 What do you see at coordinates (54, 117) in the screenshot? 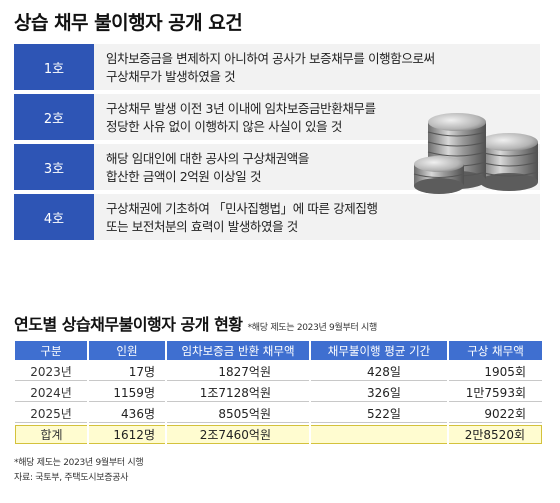
I see `requirement-number: 2호` at bounding box center [54, 117].